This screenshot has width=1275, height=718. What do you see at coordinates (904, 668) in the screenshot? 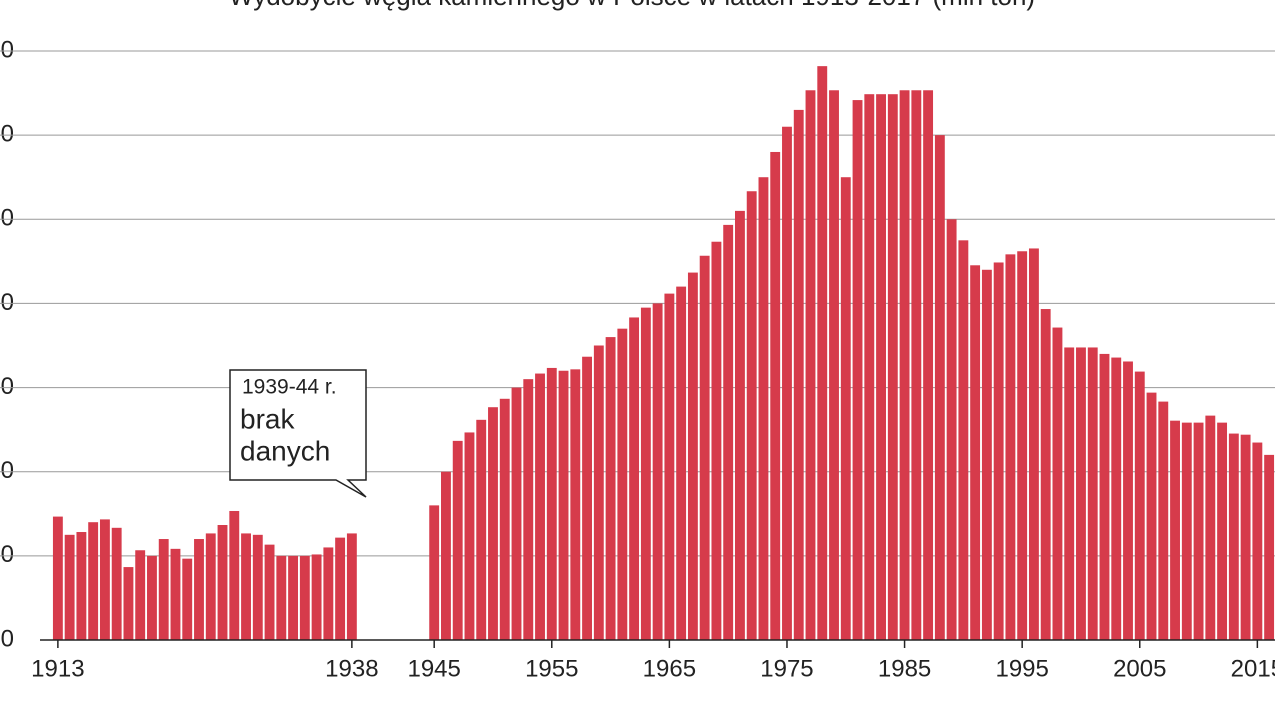
I see `x-tick-label: 1985` at bounding box center [904, 668].